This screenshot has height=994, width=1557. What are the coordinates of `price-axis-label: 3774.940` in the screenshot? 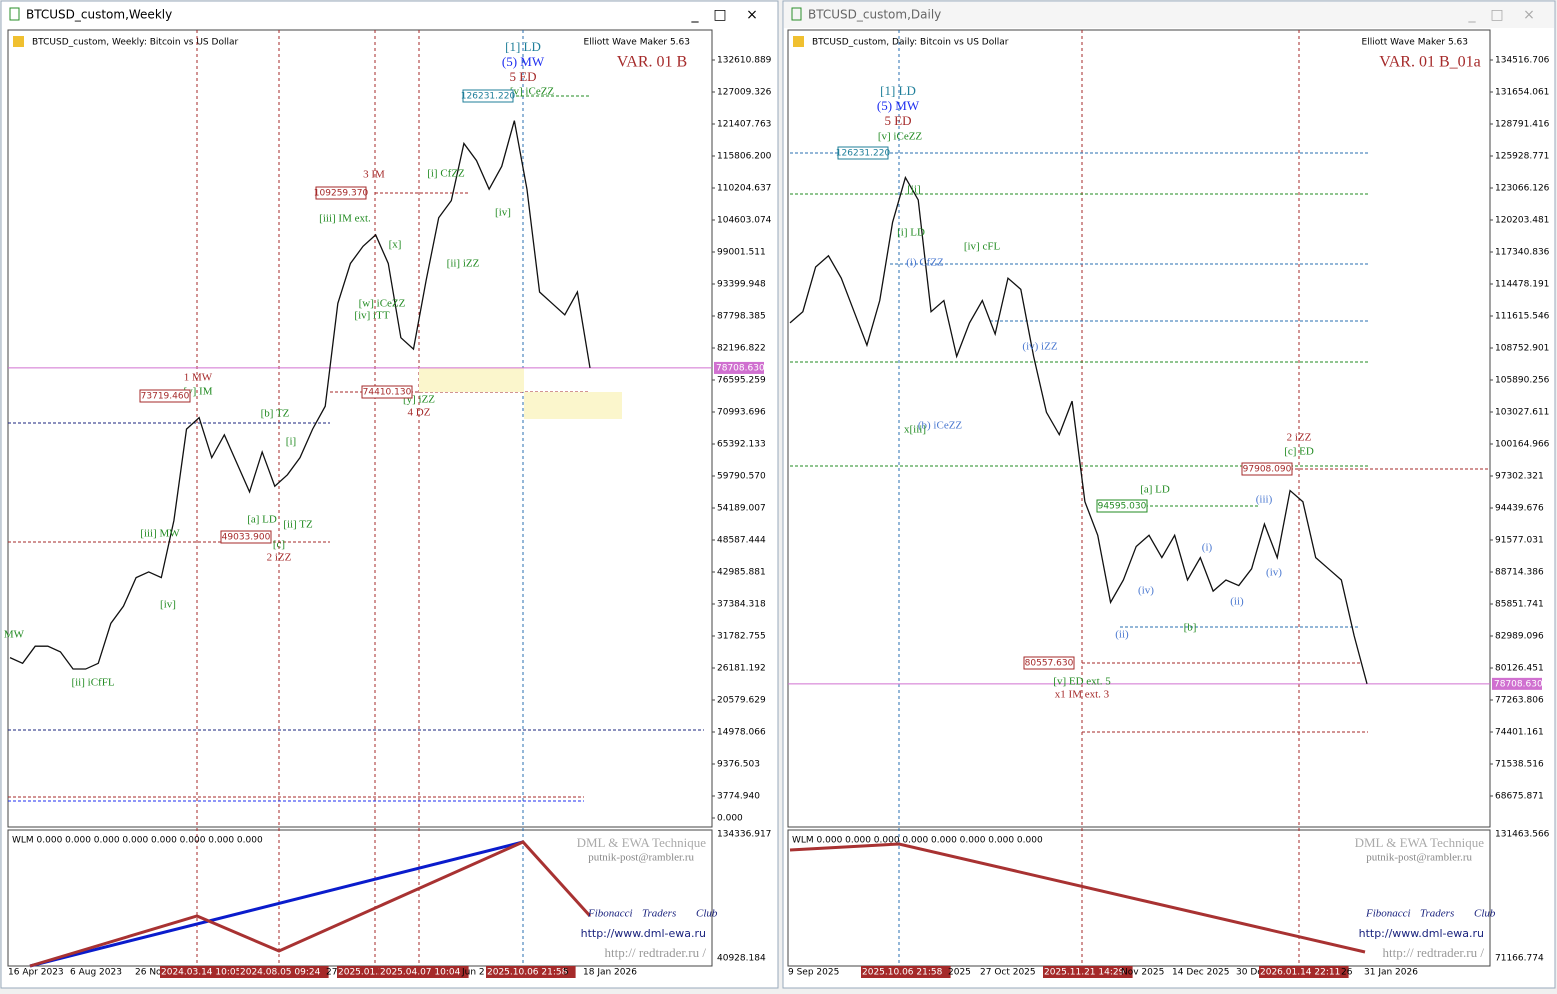 It's located at (738, 797).